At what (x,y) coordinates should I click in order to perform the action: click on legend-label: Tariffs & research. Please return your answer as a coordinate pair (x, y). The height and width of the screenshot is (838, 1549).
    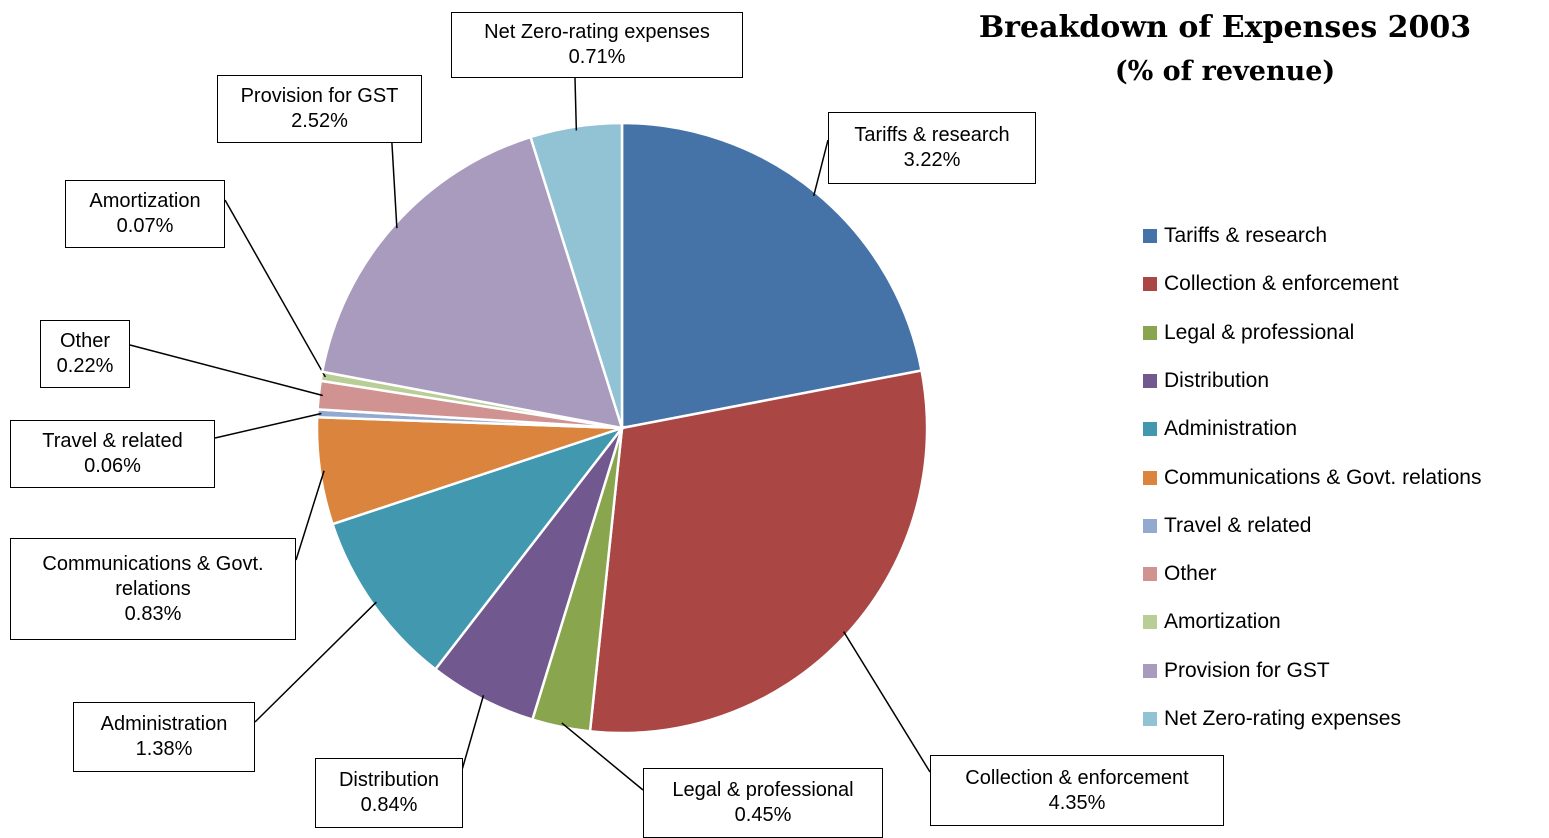
    Looking at the image, I should click on (1246, 235).